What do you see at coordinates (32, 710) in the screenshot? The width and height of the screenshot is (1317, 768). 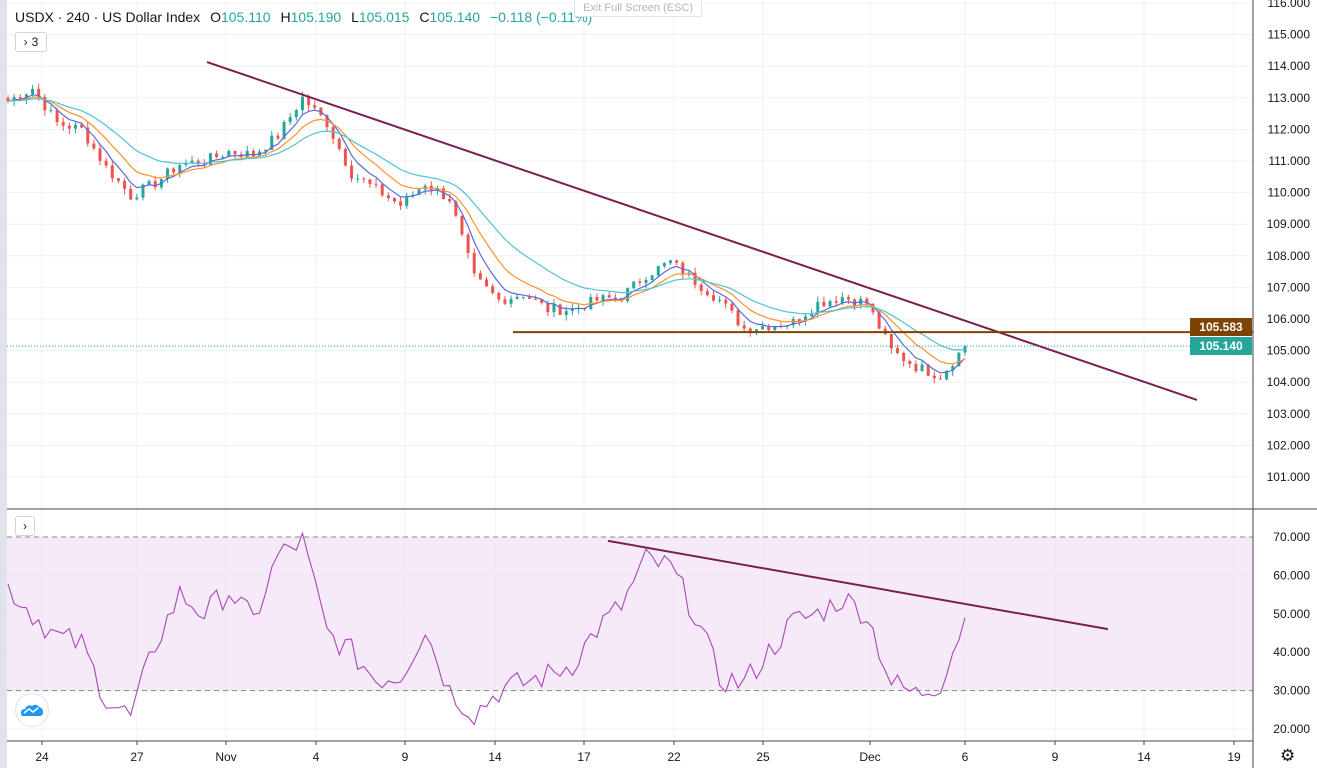 I see `tradingview-logo` at bounding box center [32, 710].